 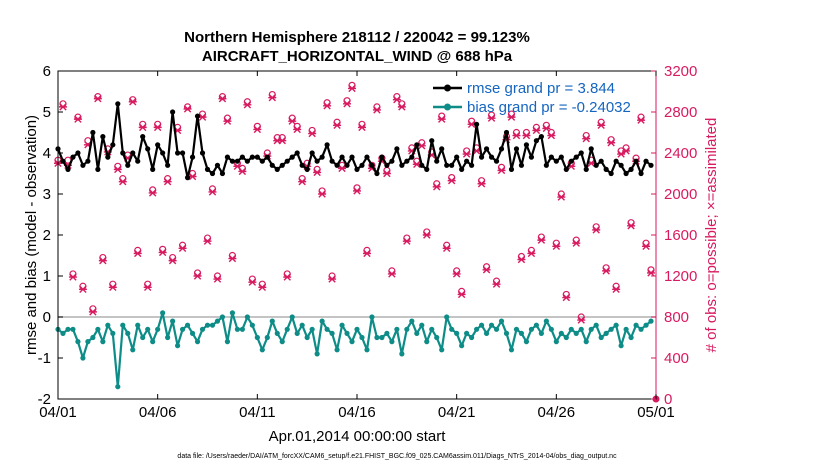 What do you see at coordinates (447, 88) in the screenshot?
I see `legend-rmse-marker` at bounding box center [447, 88].